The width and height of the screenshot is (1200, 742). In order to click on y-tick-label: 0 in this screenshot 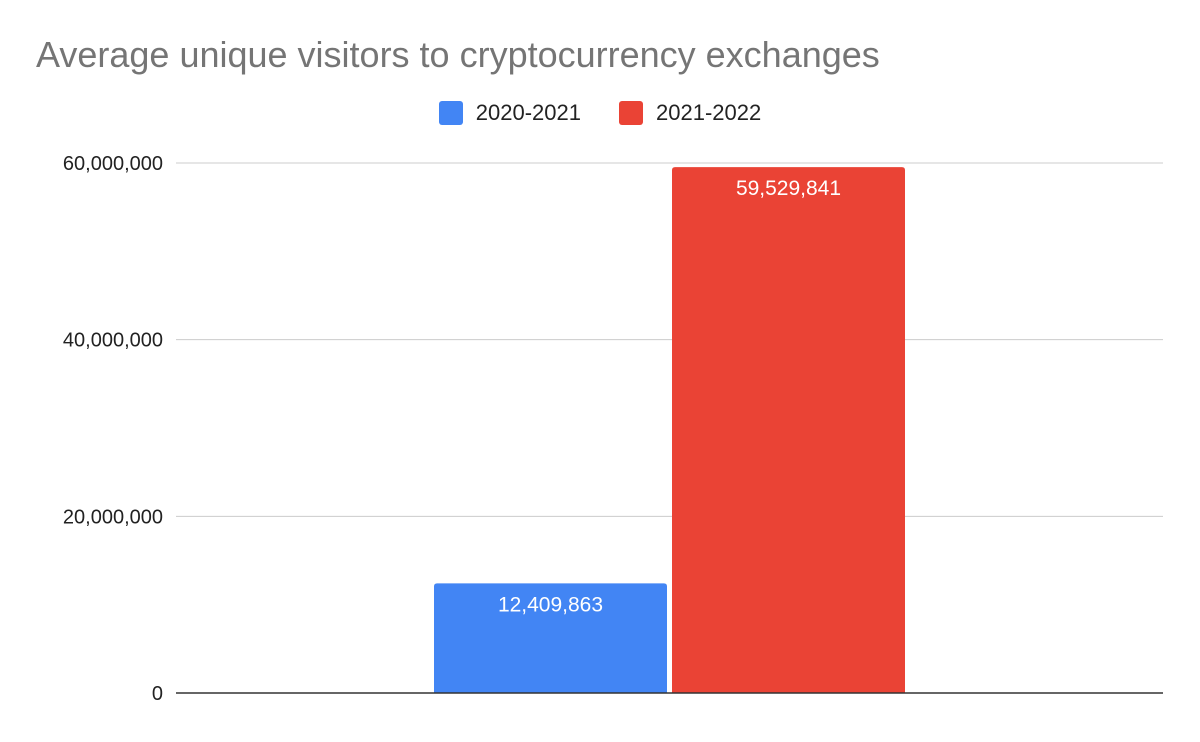, I will do `click(157, 694)`.